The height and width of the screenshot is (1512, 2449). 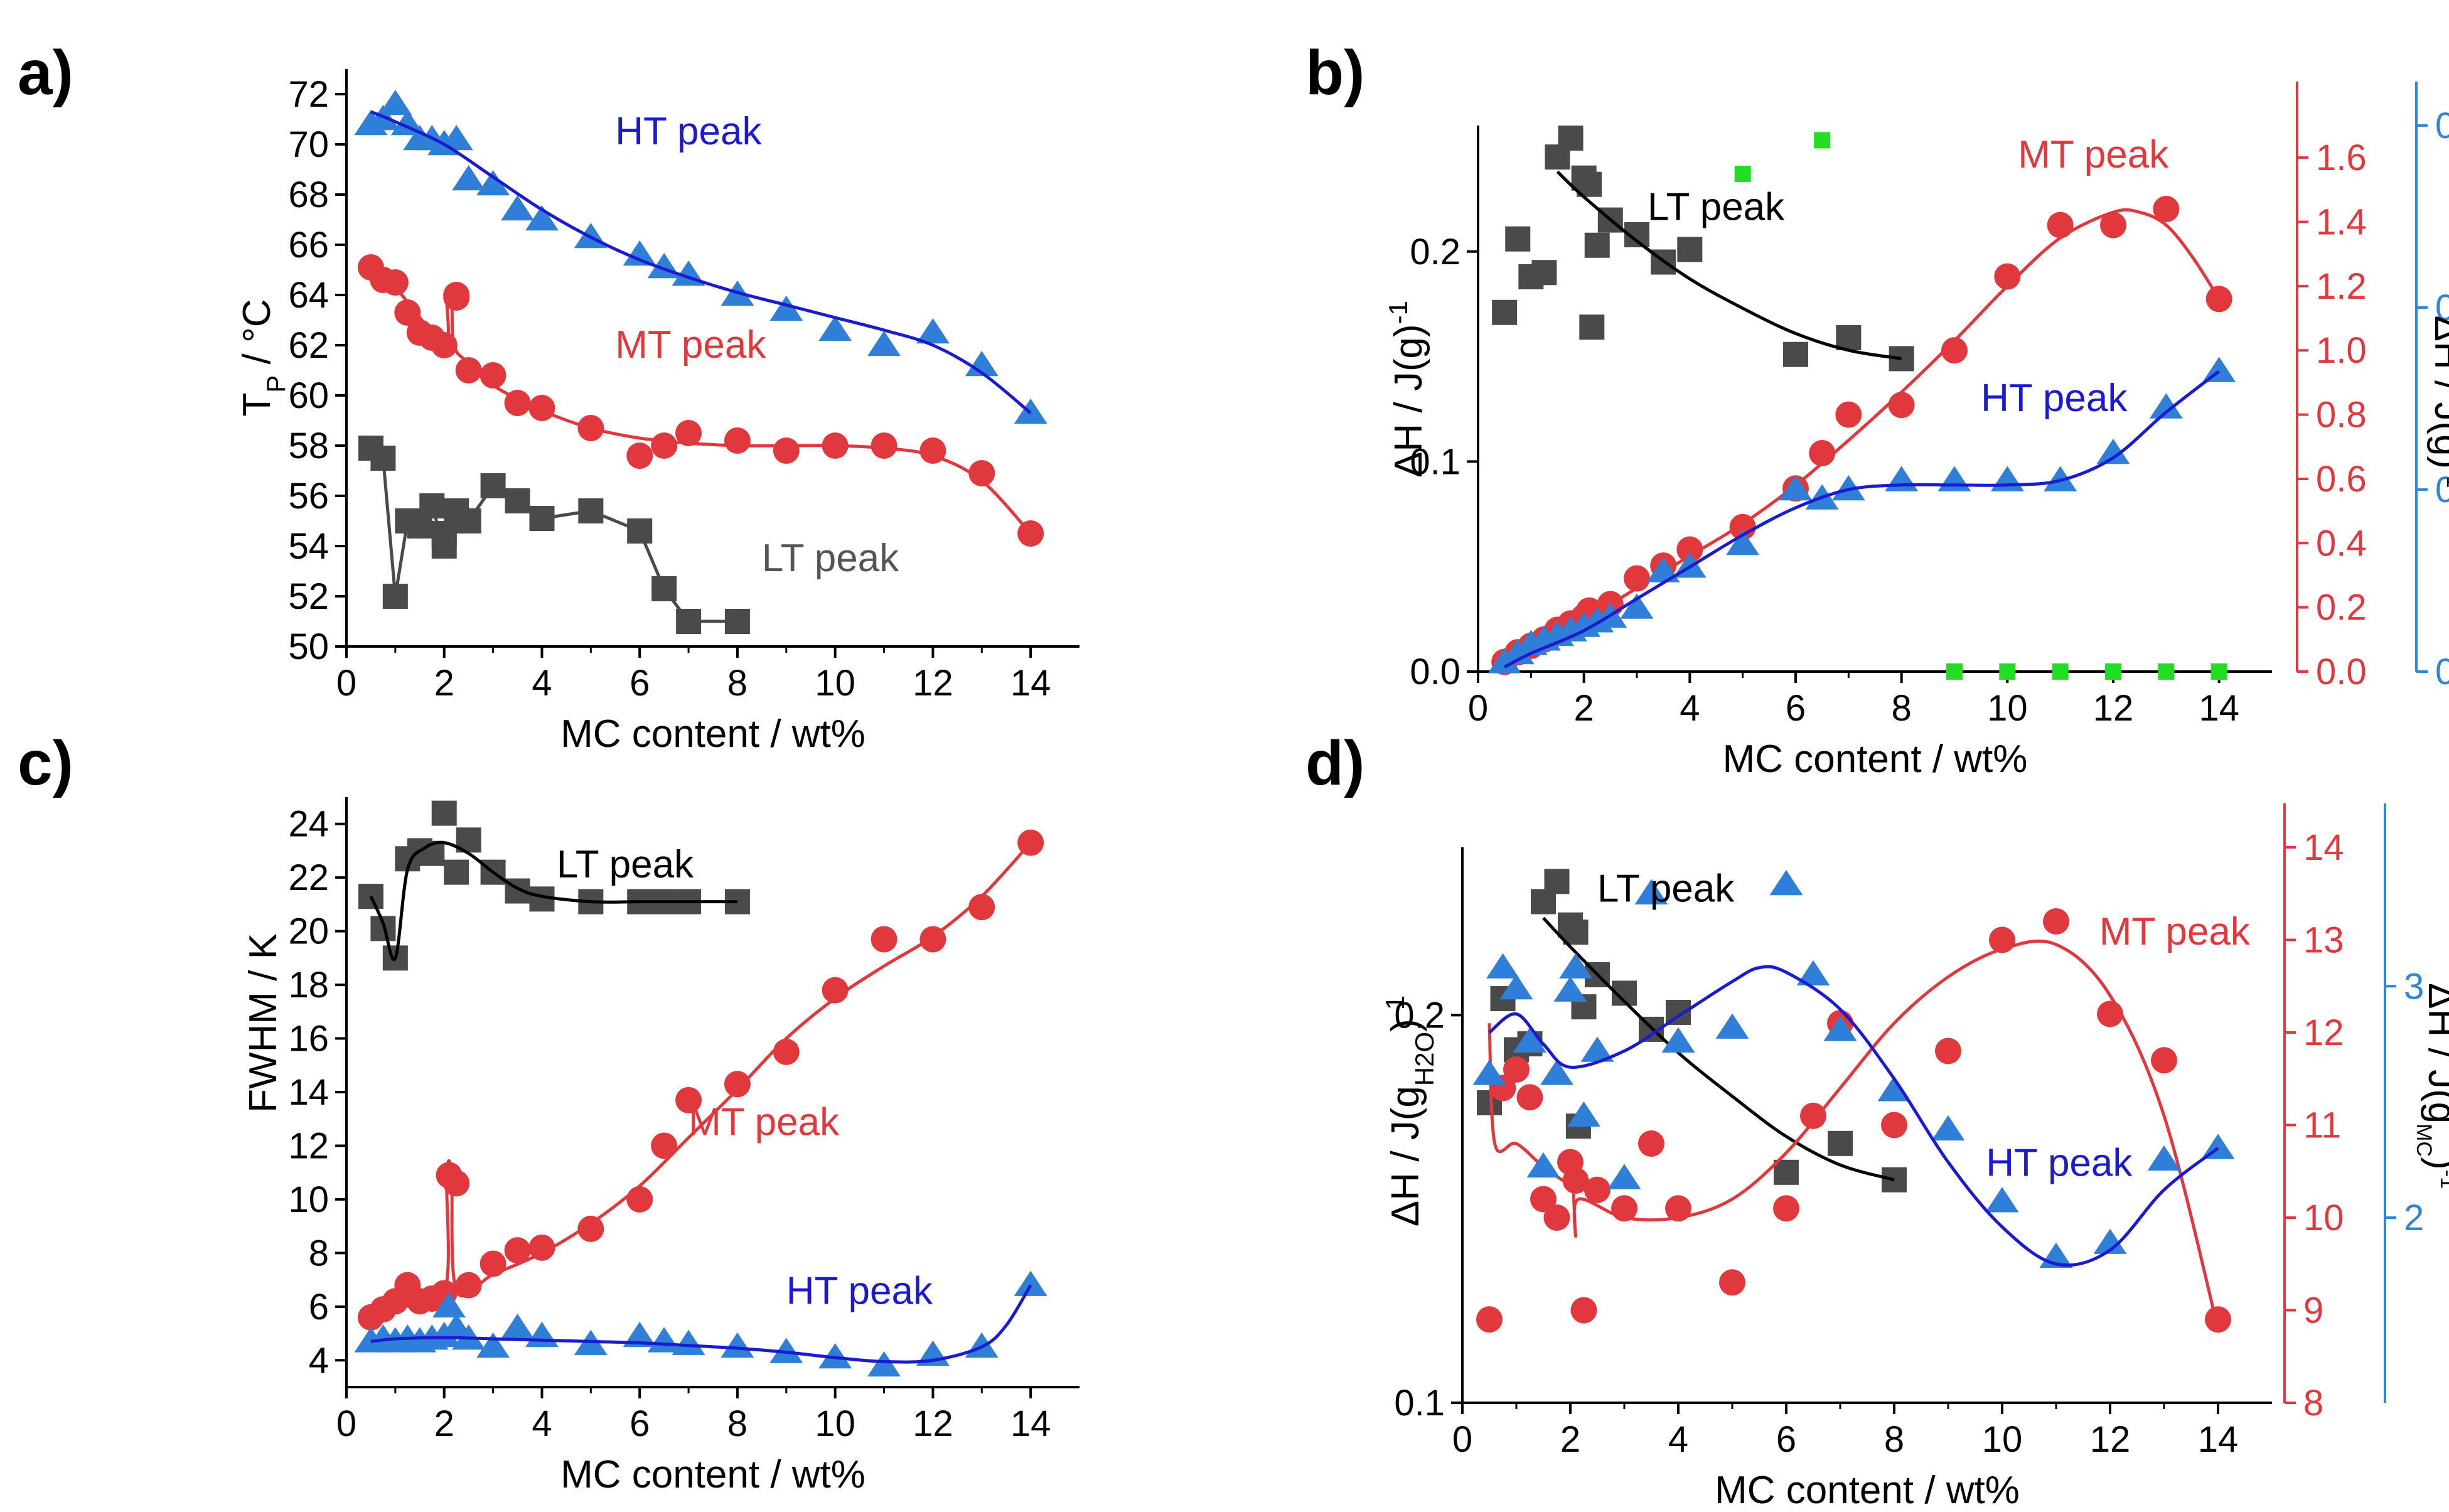 What do you see at coordinates (2442, 307) in the screenshot?
I see `y3-tick-label: 0.4` at bounding box center [2442, 307].